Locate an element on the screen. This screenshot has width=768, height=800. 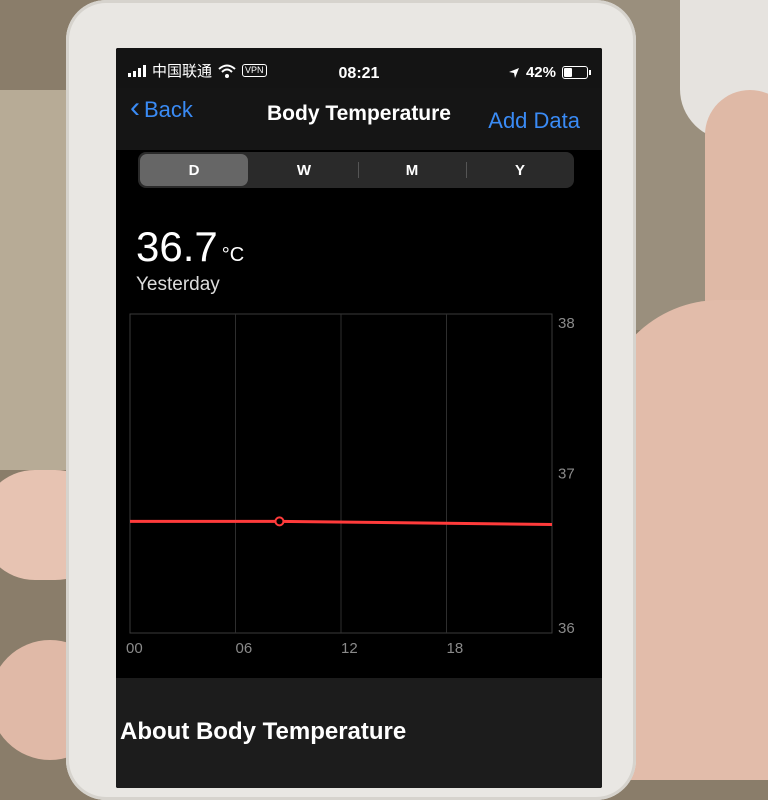
battery-percent: 42% is located at coordinates (540, 72).